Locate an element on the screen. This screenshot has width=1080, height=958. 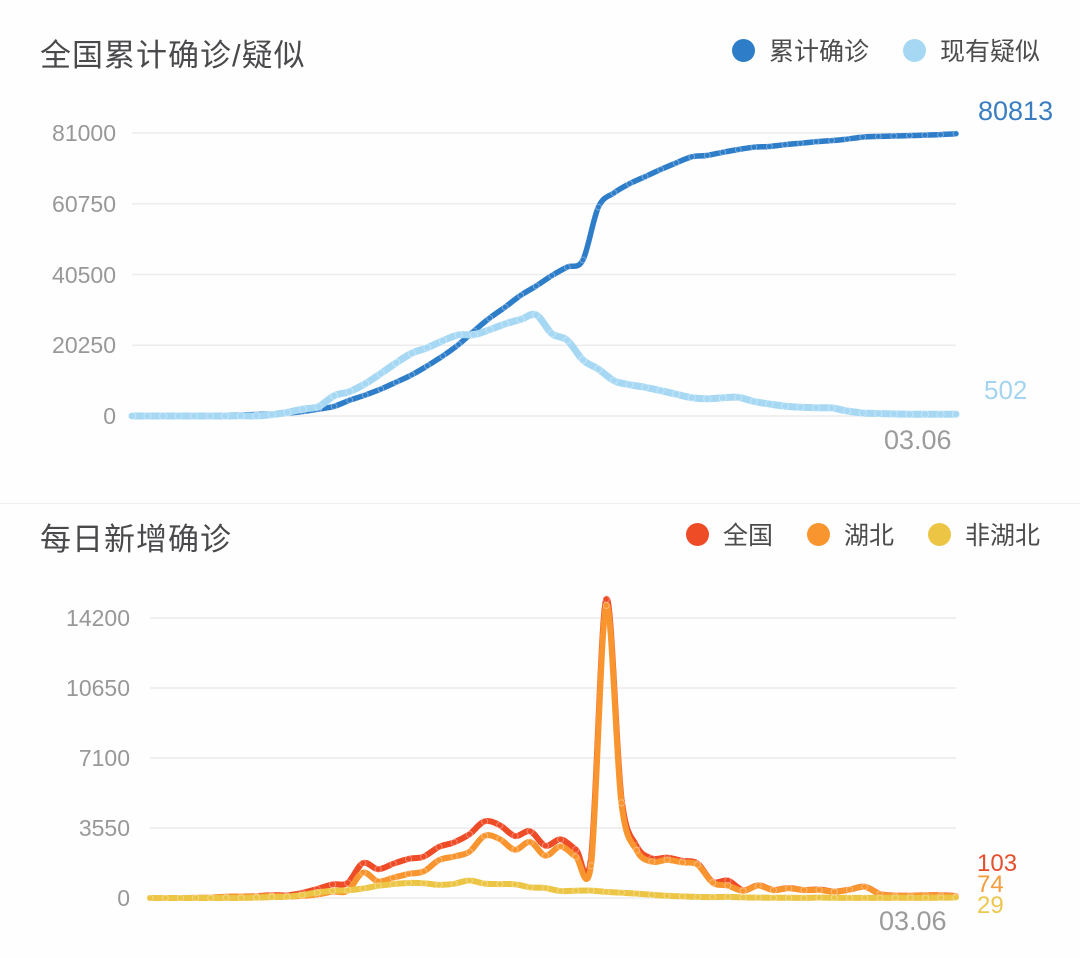
legend-item-cumulative-confirmed: 累计确诊 is located at coordinates (800, 50).